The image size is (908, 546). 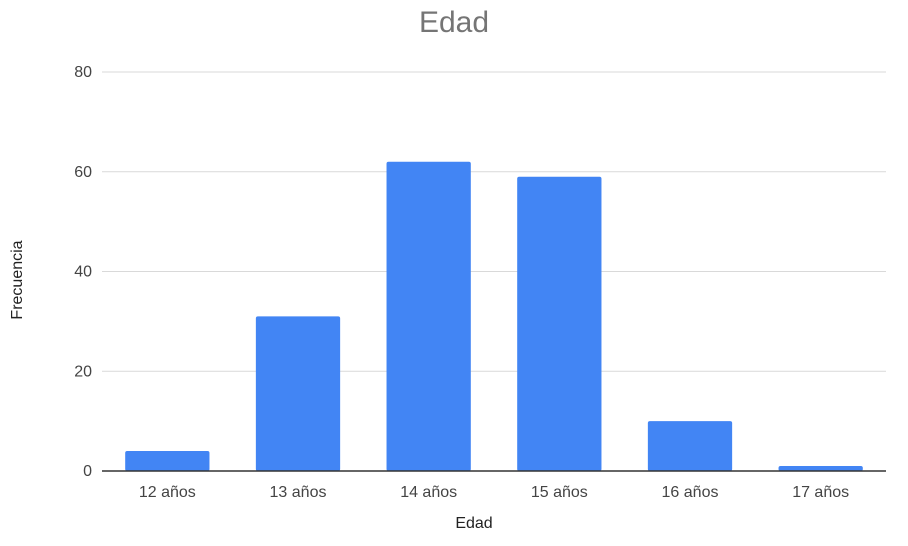 I want to click on y-tick-label: 80, so click(x=83, y=72).